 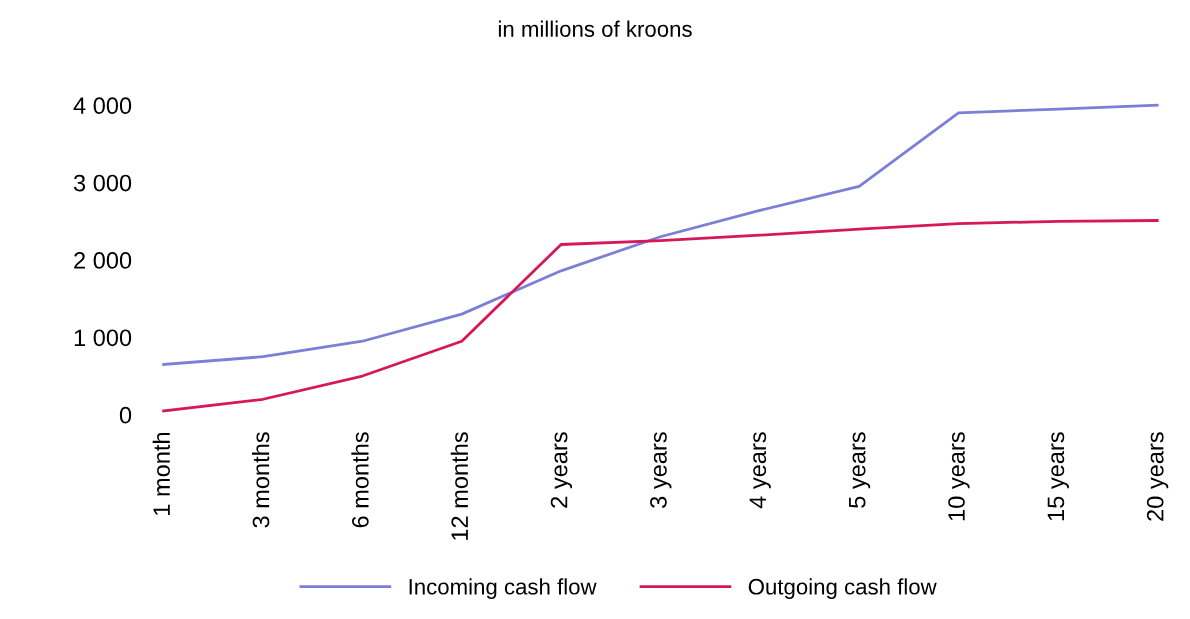 I want to click on x-tick-label: 10 years, so click(x=959, y=476).